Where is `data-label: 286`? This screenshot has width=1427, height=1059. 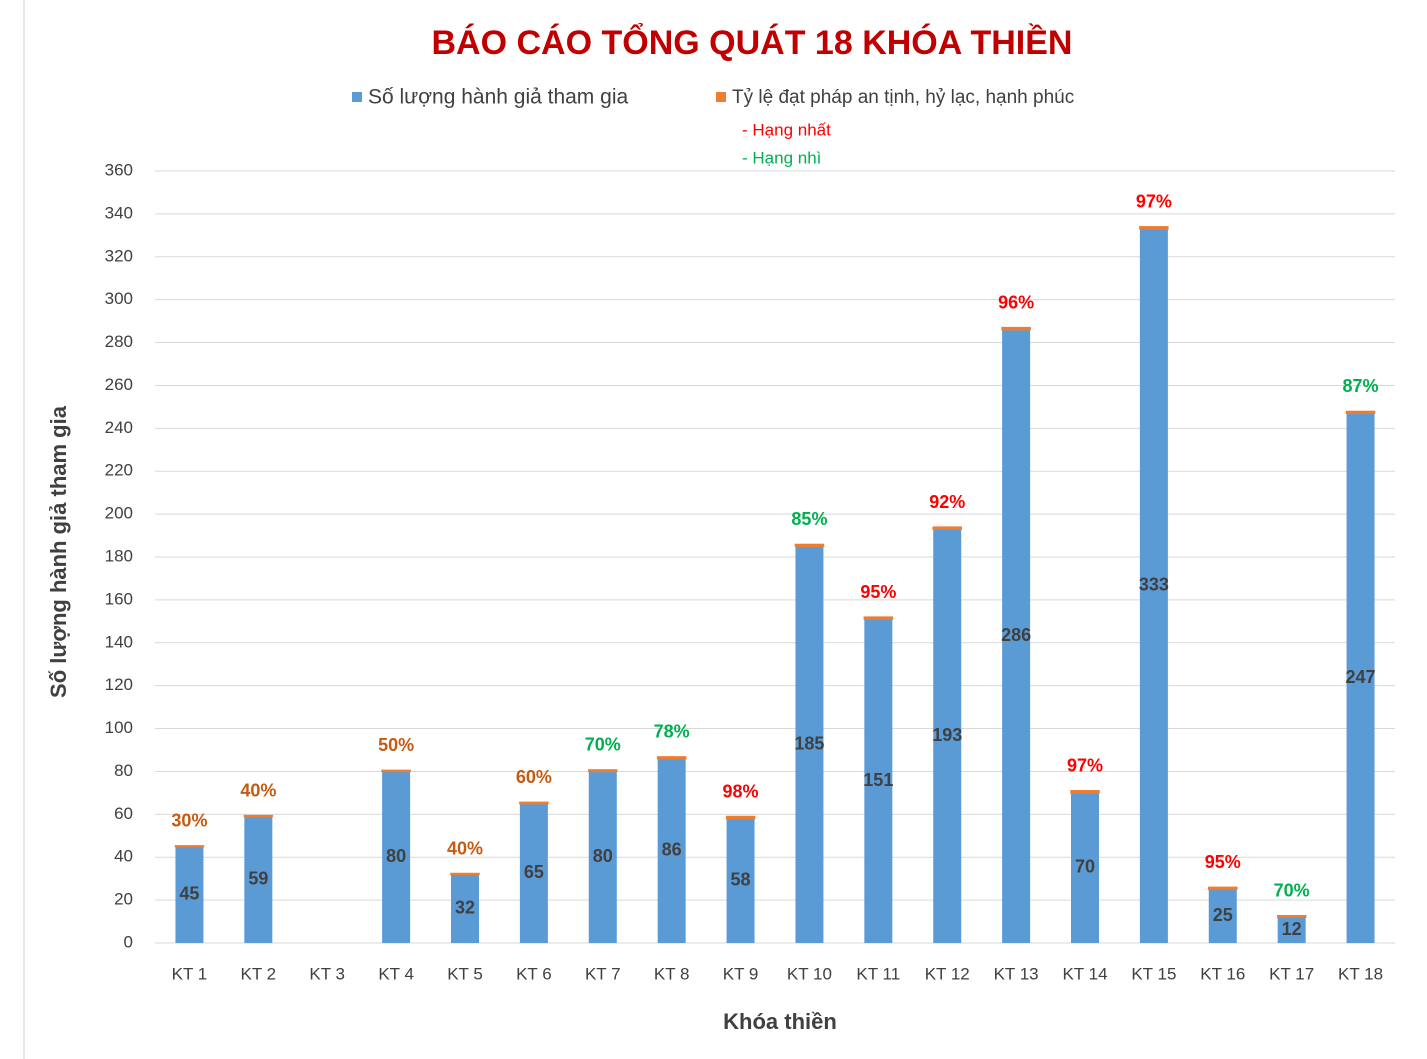 data-label: 286 is located at coordinates (1016, 635).